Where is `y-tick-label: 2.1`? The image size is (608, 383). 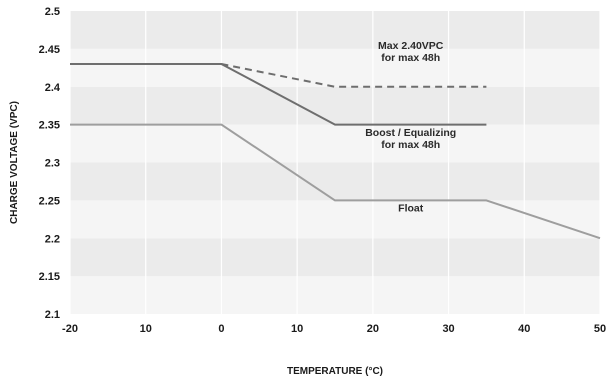
y-tick-label: 2.1 is located at coordinates (52, 315).